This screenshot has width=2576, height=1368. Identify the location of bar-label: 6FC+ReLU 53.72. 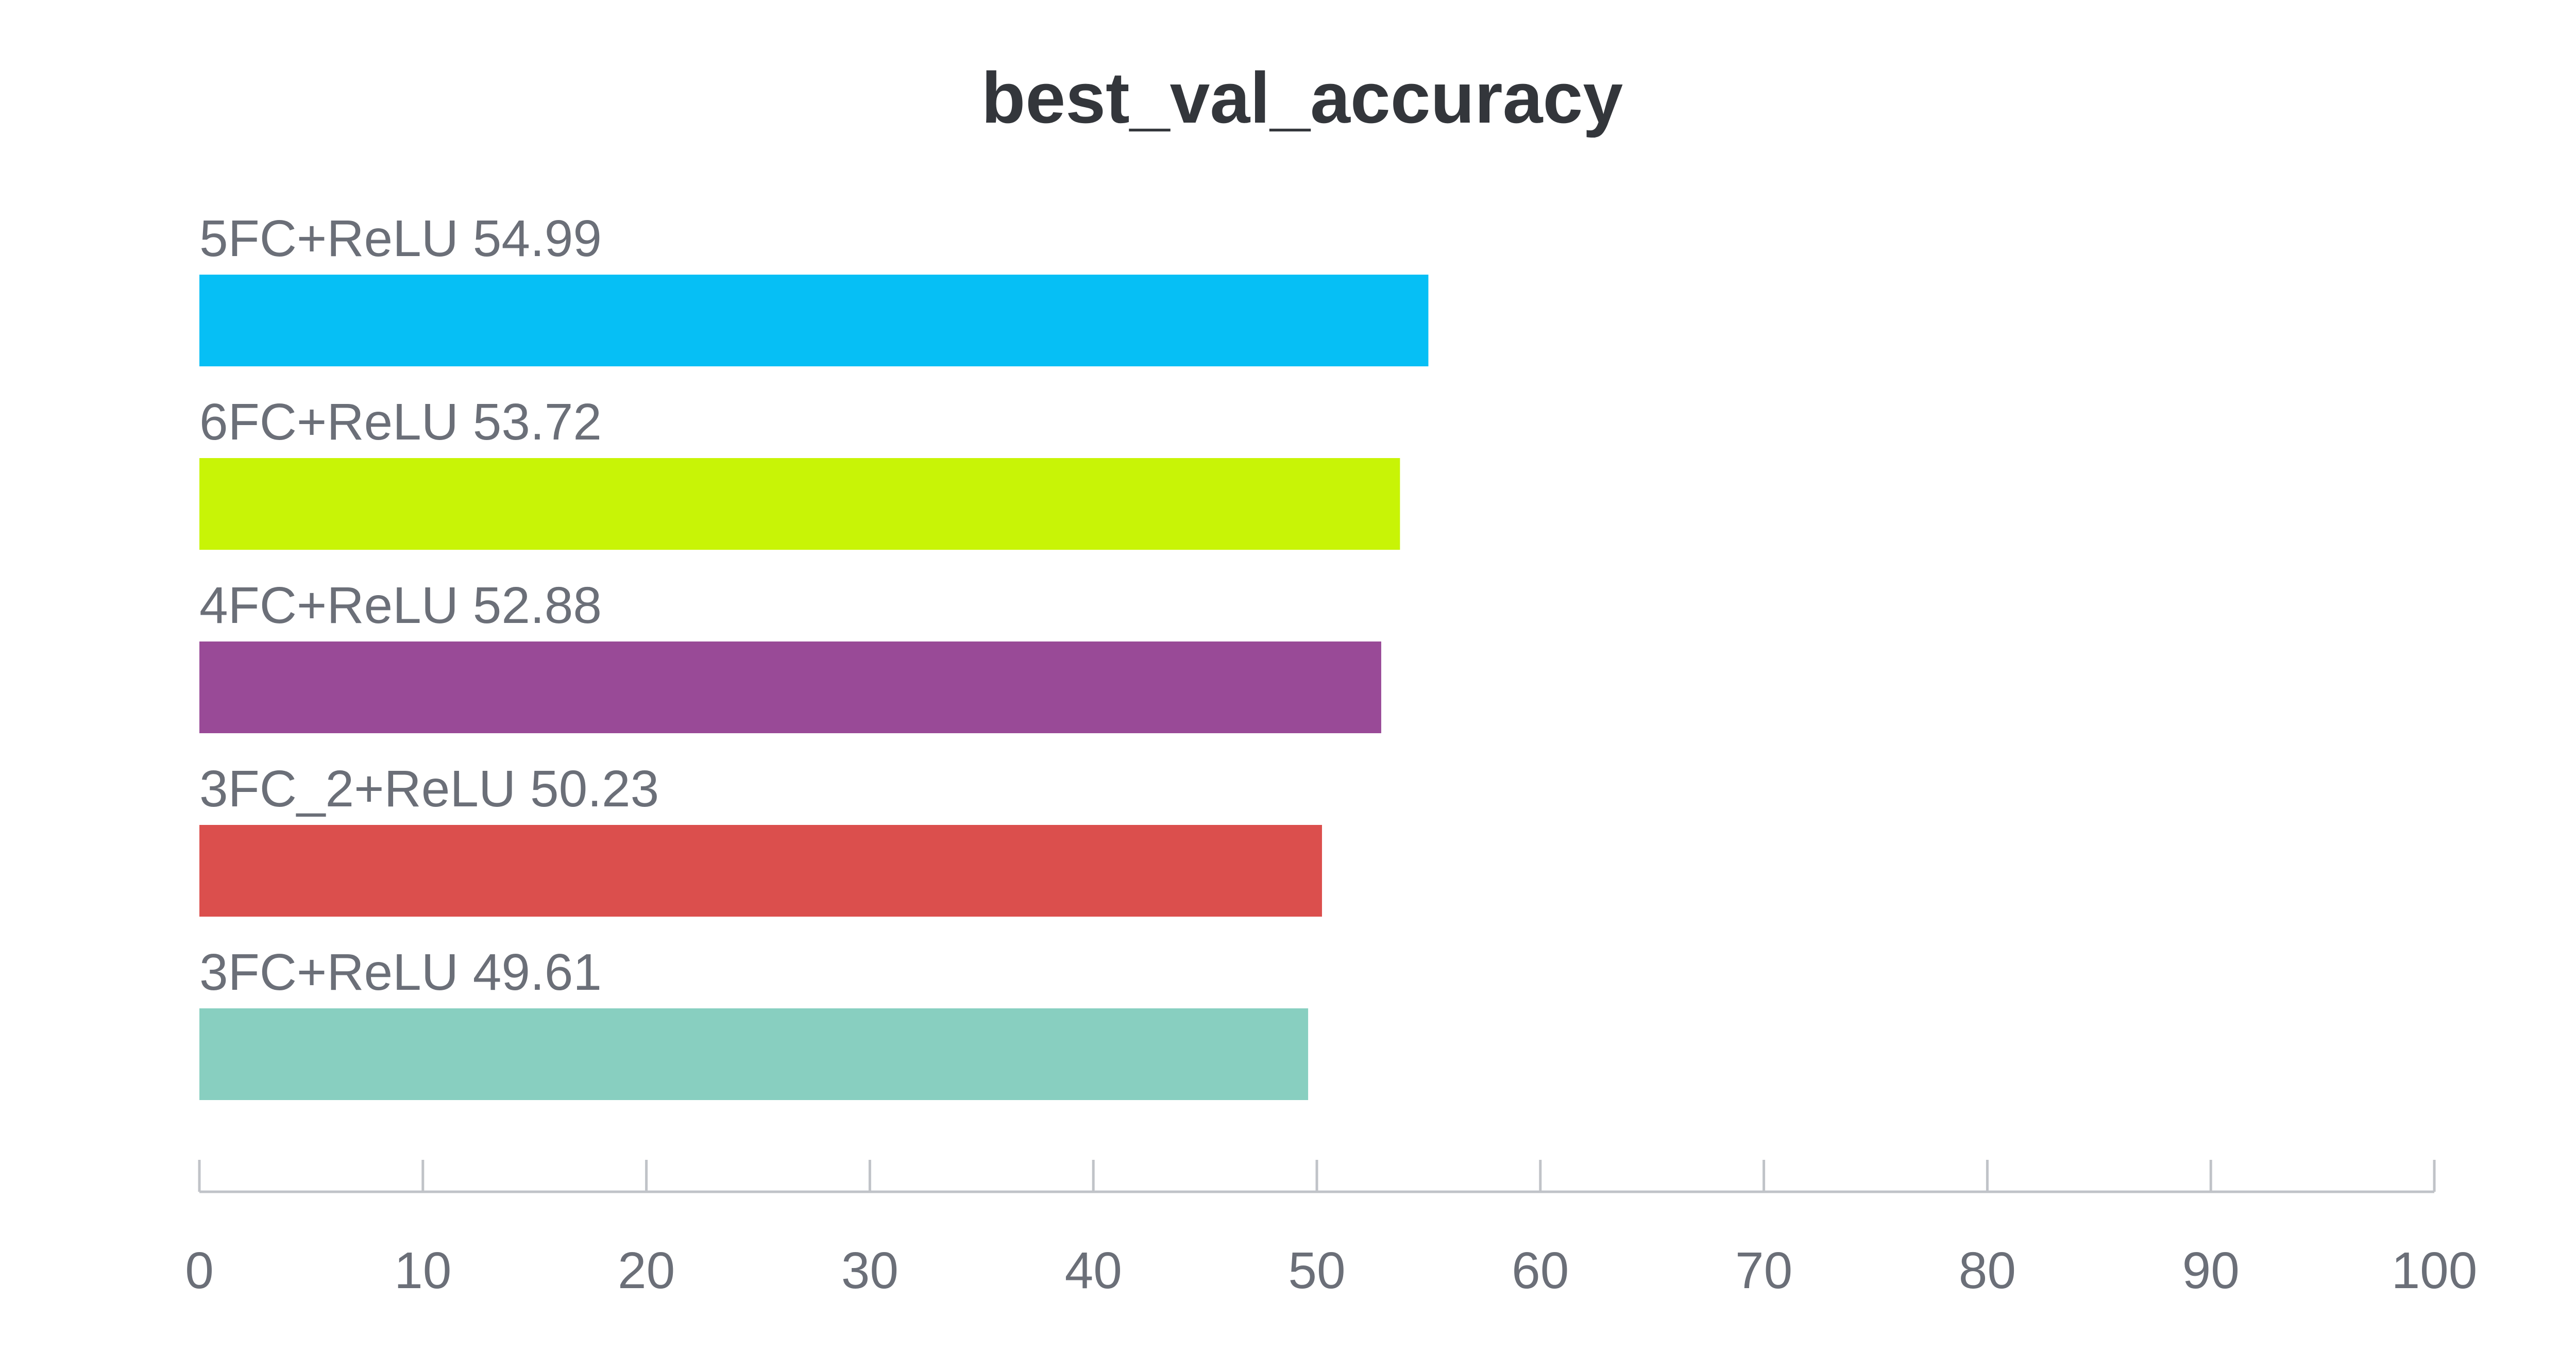
(400, 422).